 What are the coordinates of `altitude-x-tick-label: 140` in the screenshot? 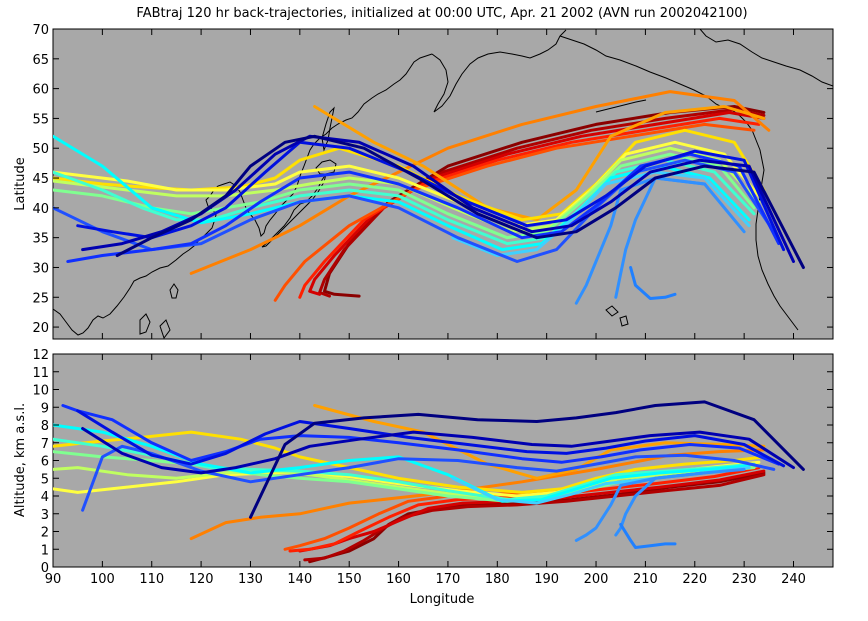 It's located at (299, 579).